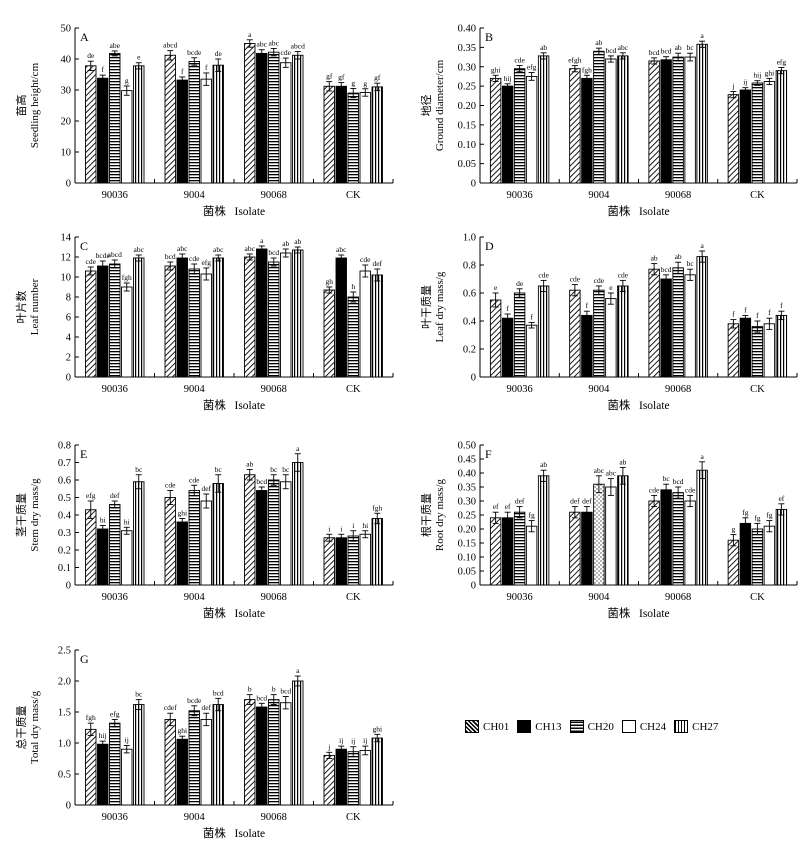  Describe the element at coordinates (734, 529) in the screenshot. I see `significance-letter: g` at that location.